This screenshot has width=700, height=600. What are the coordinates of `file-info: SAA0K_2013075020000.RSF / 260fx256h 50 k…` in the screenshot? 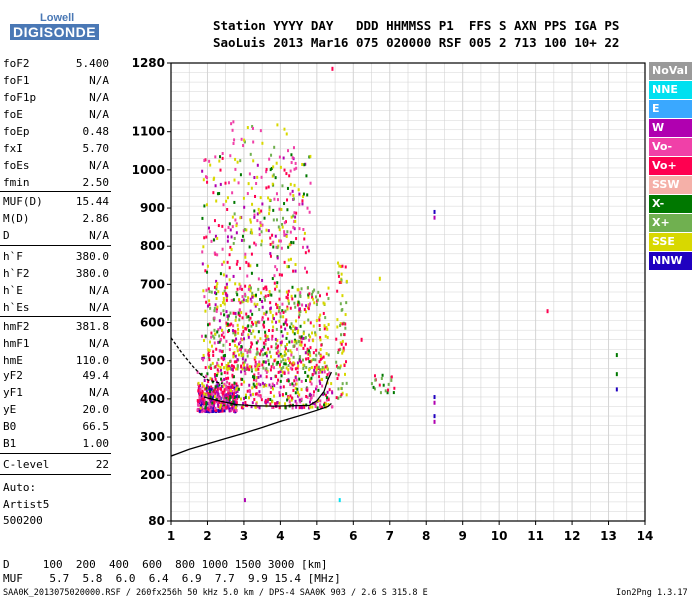 It's located at (215, 593).